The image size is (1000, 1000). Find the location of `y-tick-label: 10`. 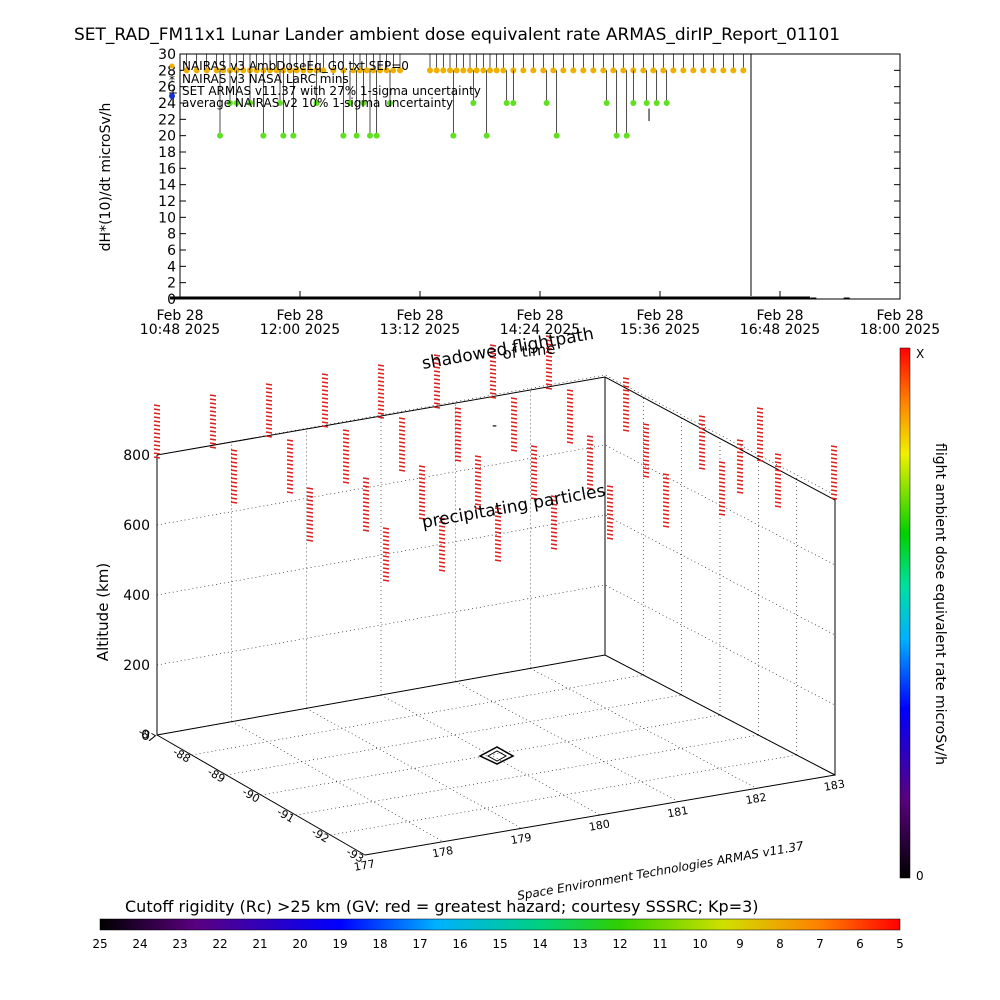

y-tick-label: 10 is located at coordinates (167, 218).